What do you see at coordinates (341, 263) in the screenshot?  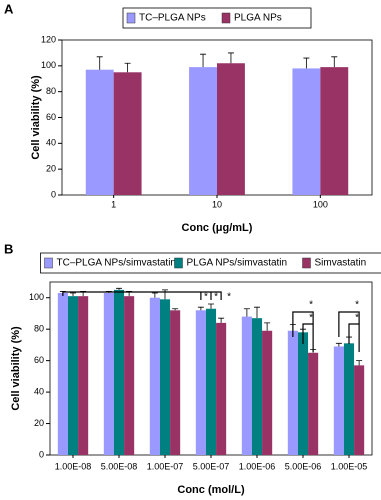 I see `legend-label: Simvastatin` at bounding box center [341, 263].